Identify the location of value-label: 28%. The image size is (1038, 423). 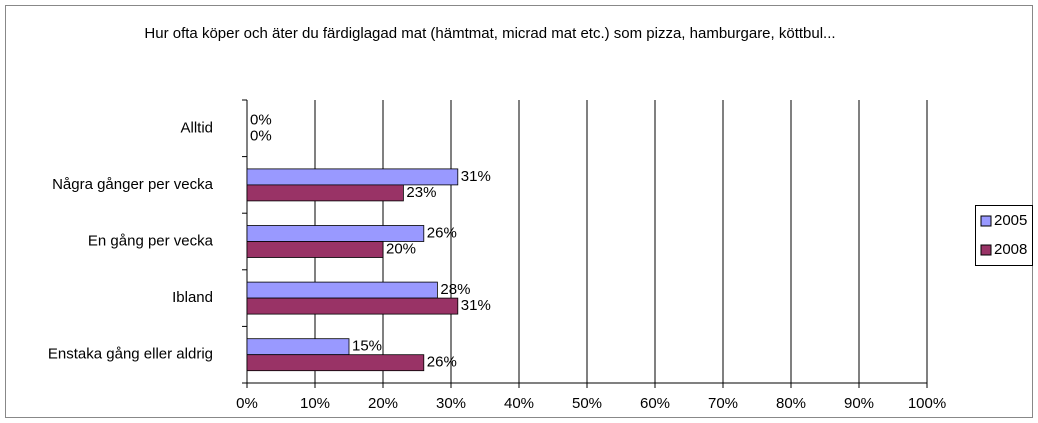
(455, 289).